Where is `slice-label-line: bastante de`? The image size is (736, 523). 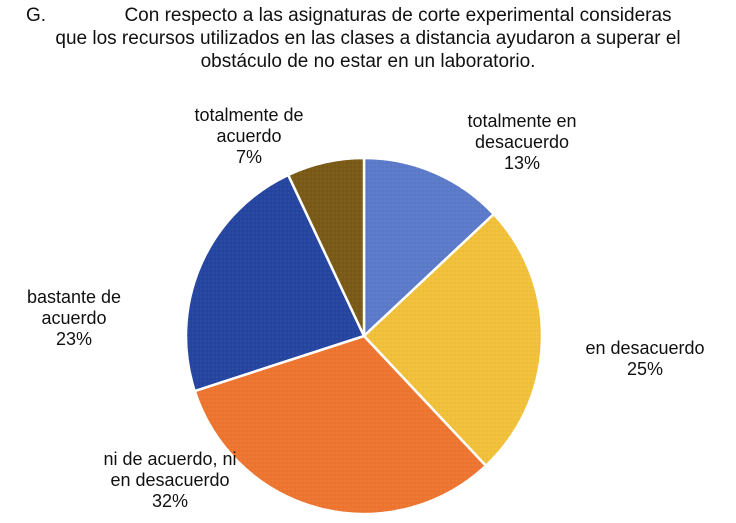 slice-label-line: bastante de is located at coordinates (74, 297).